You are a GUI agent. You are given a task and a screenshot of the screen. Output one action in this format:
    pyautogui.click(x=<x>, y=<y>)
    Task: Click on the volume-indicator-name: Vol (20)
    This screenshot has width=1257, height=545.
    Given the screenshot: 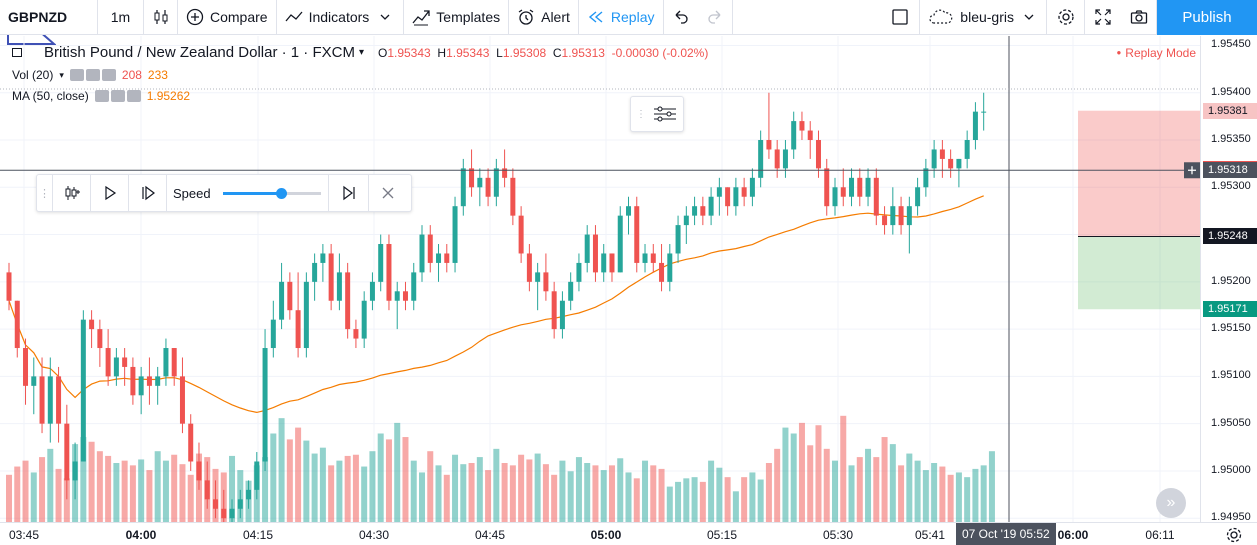 What is the action you would take?
    pyautogui.click(x=33, y=75)
    